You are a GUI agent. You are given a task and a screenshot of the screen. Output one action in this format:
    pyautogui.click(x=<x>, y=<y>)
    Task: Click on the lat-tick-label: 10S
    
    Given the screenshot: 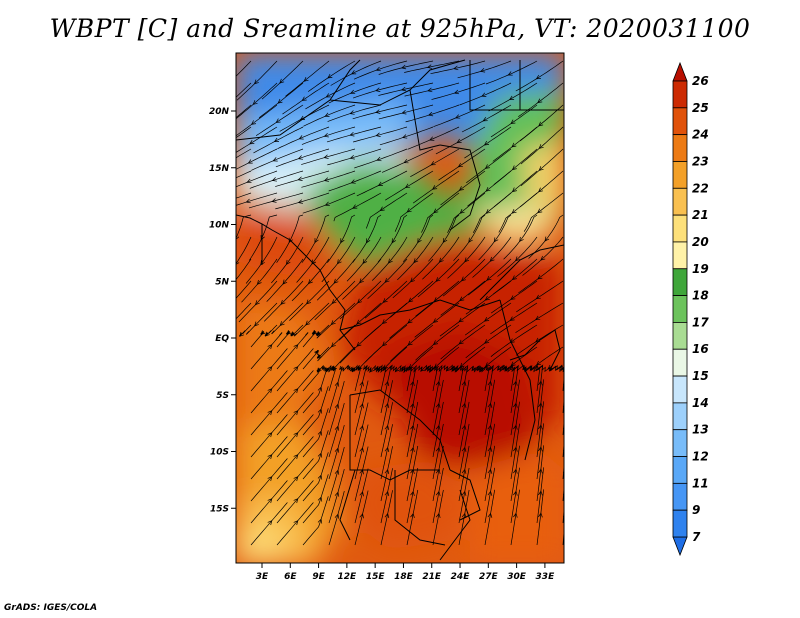 What is the action you would take?
    pyautogui.click(x=219, y=453)
    